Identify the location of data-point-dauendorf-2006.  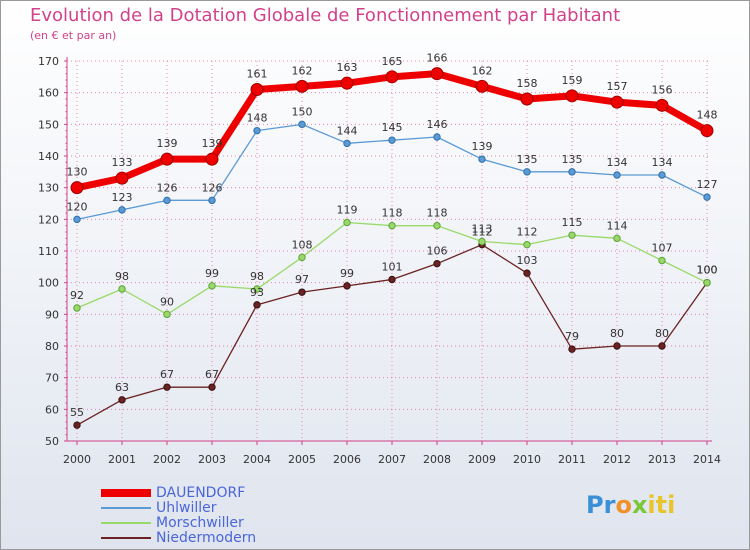
(347, 83).